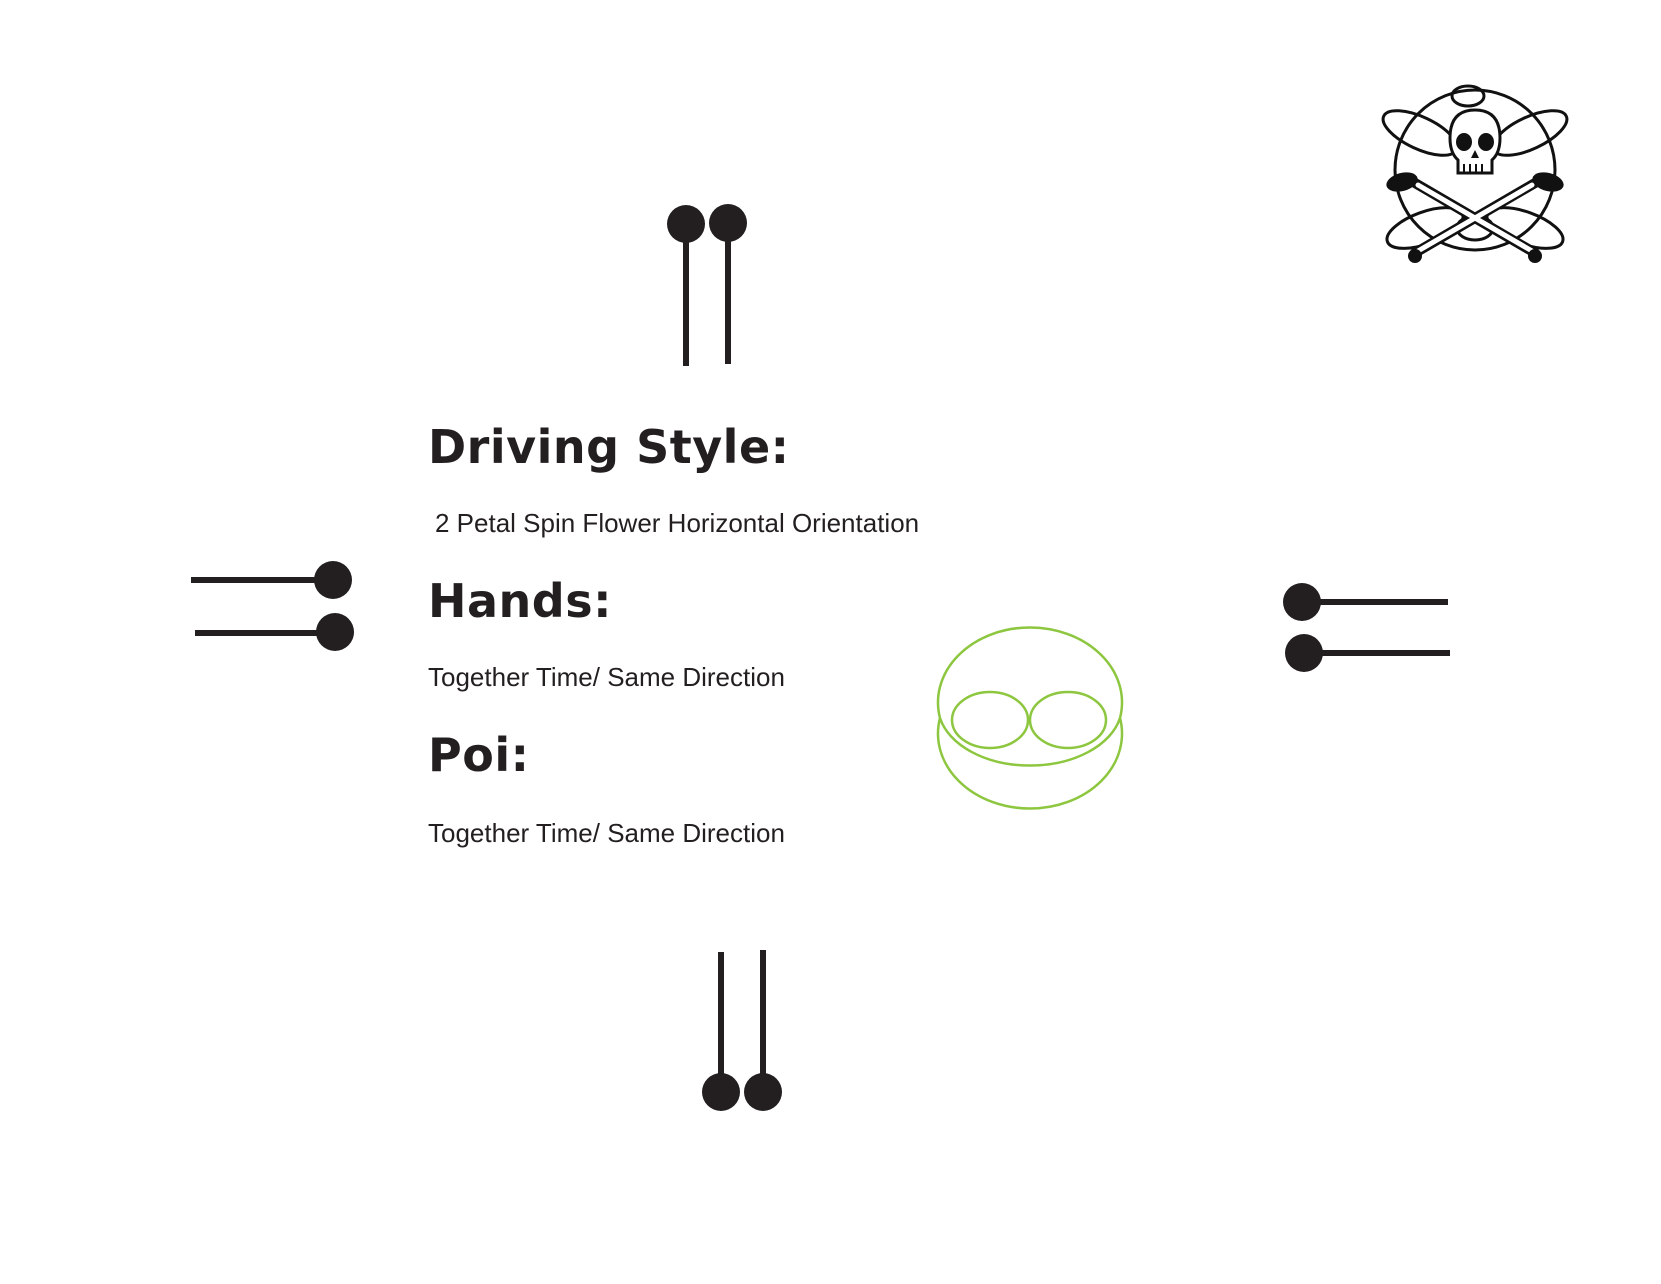 This screenshot has height=1284, width=1661. I want to click on driving-style-heading: Driving Style:, so click(609, 447).